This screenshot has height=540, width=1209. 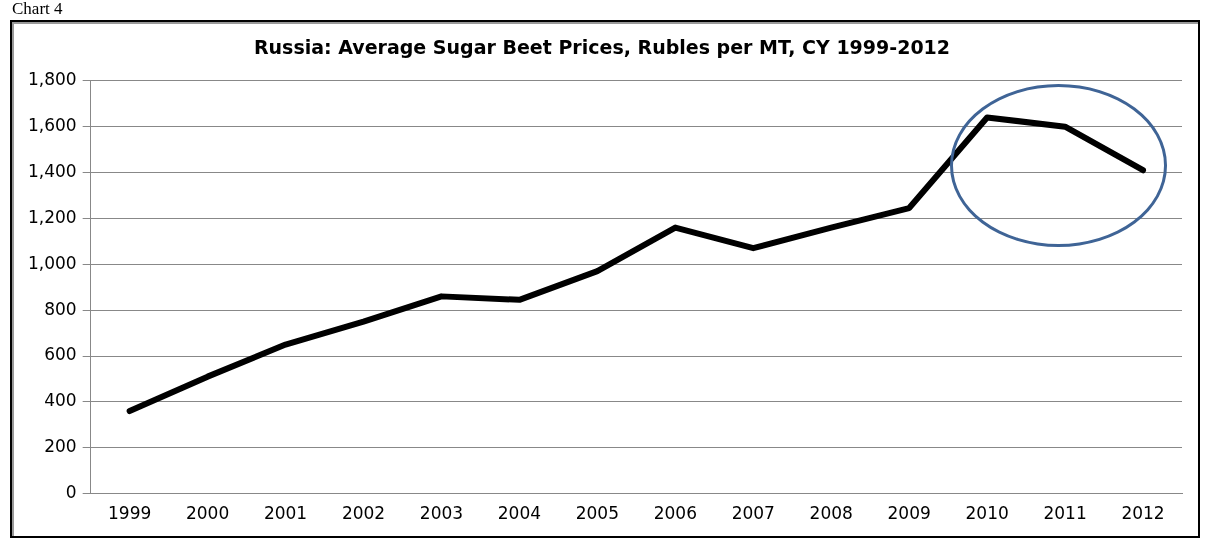 I want to click on y-tick-label: 1,400, so click(x=52, y=170).